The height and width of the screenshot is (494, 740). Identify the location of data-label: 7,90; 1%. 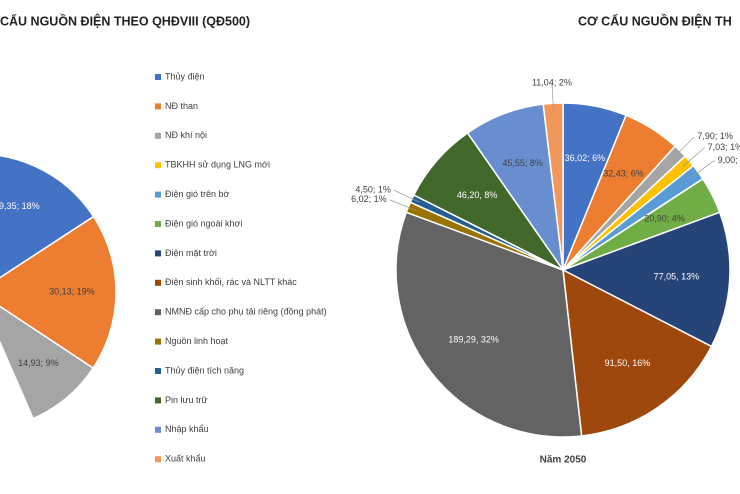
(715, 136).